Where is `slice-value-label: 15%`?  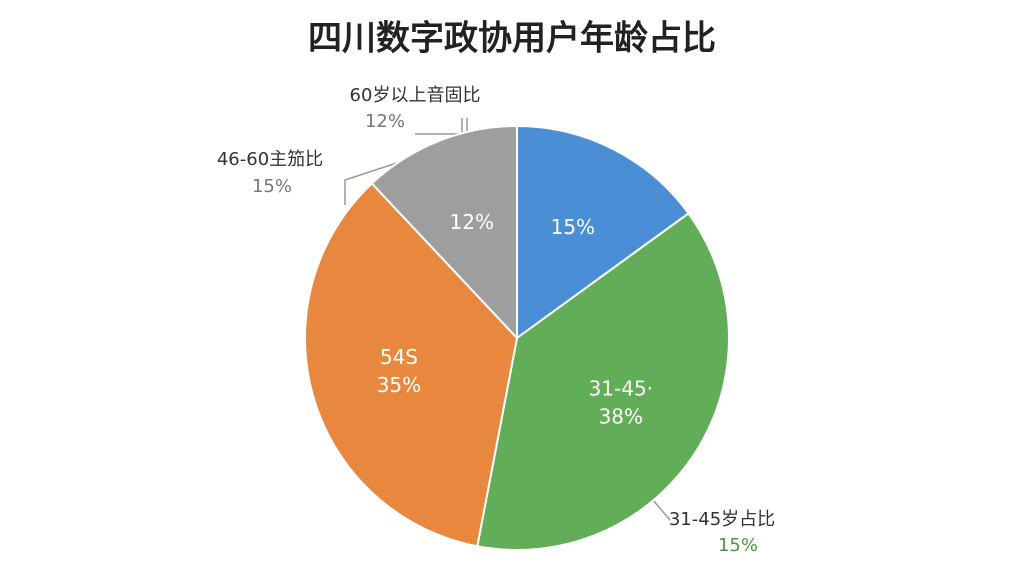
slice-value-label: 15% is located at coordinates (573, 227).